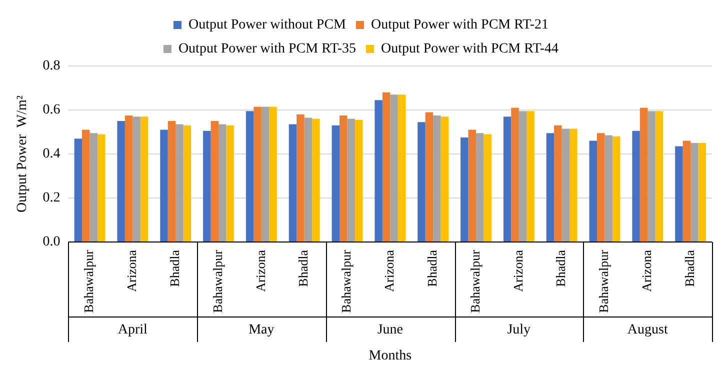 Image resolution: width=726 pixels, height=372 pixels. I want to click on legend-label: Output Power with PCM RT-21, so click(459, 25).